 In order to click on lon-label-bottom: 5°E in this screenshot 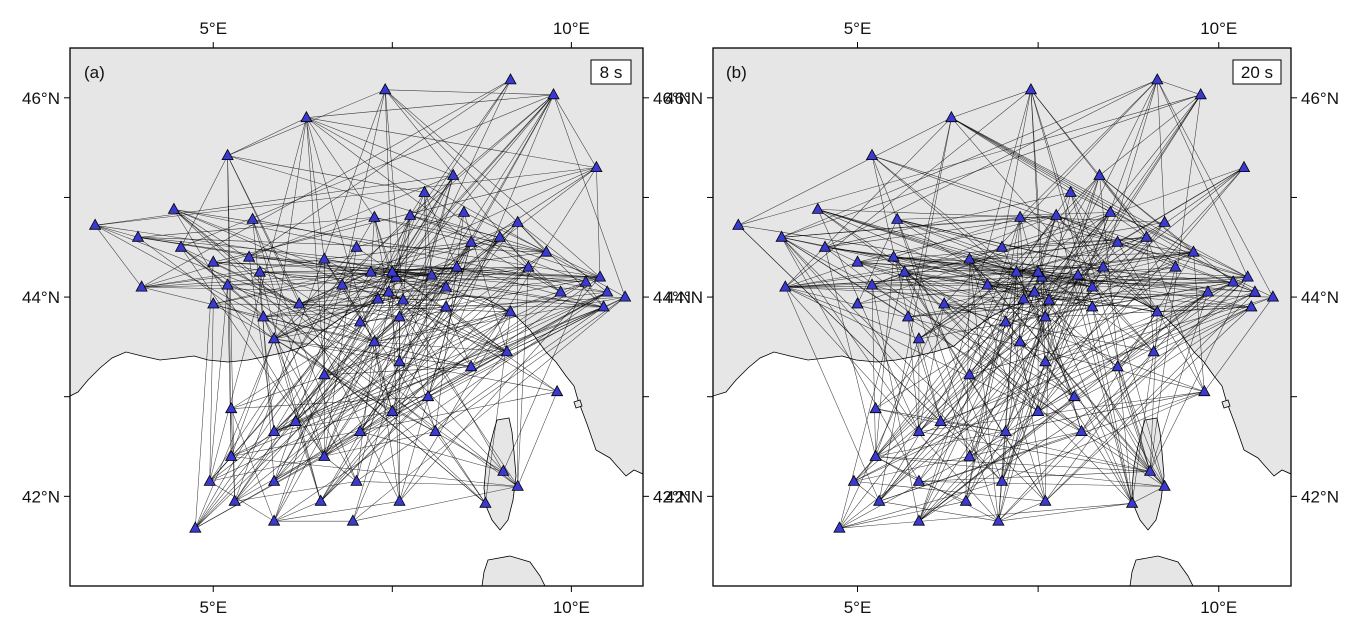, I will do `click(858, 607)`.